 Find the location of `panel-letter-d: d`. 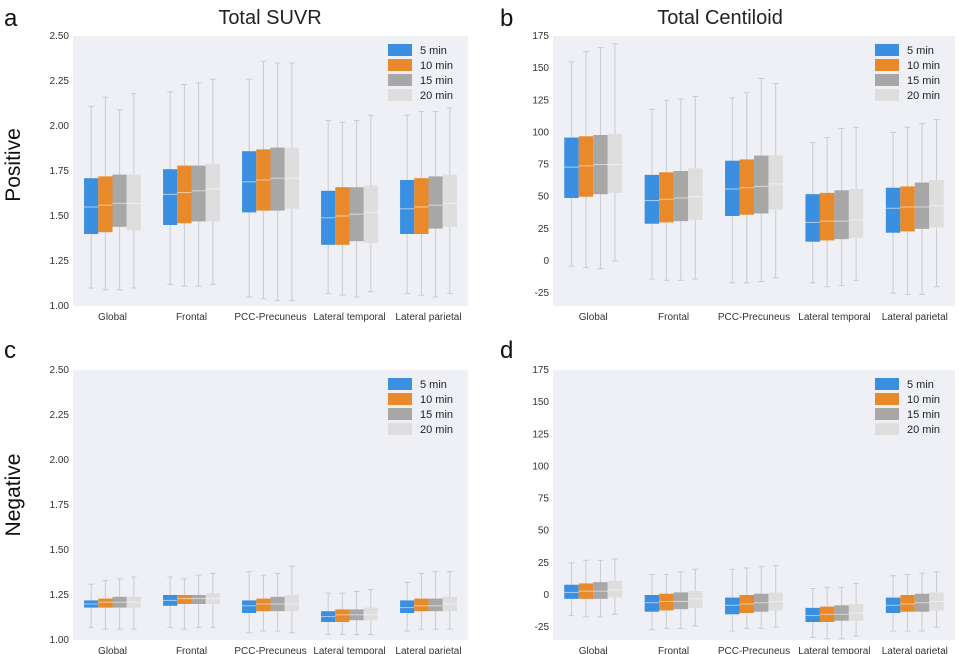

panel-letter-d: d is located at coordinates (506, 350).